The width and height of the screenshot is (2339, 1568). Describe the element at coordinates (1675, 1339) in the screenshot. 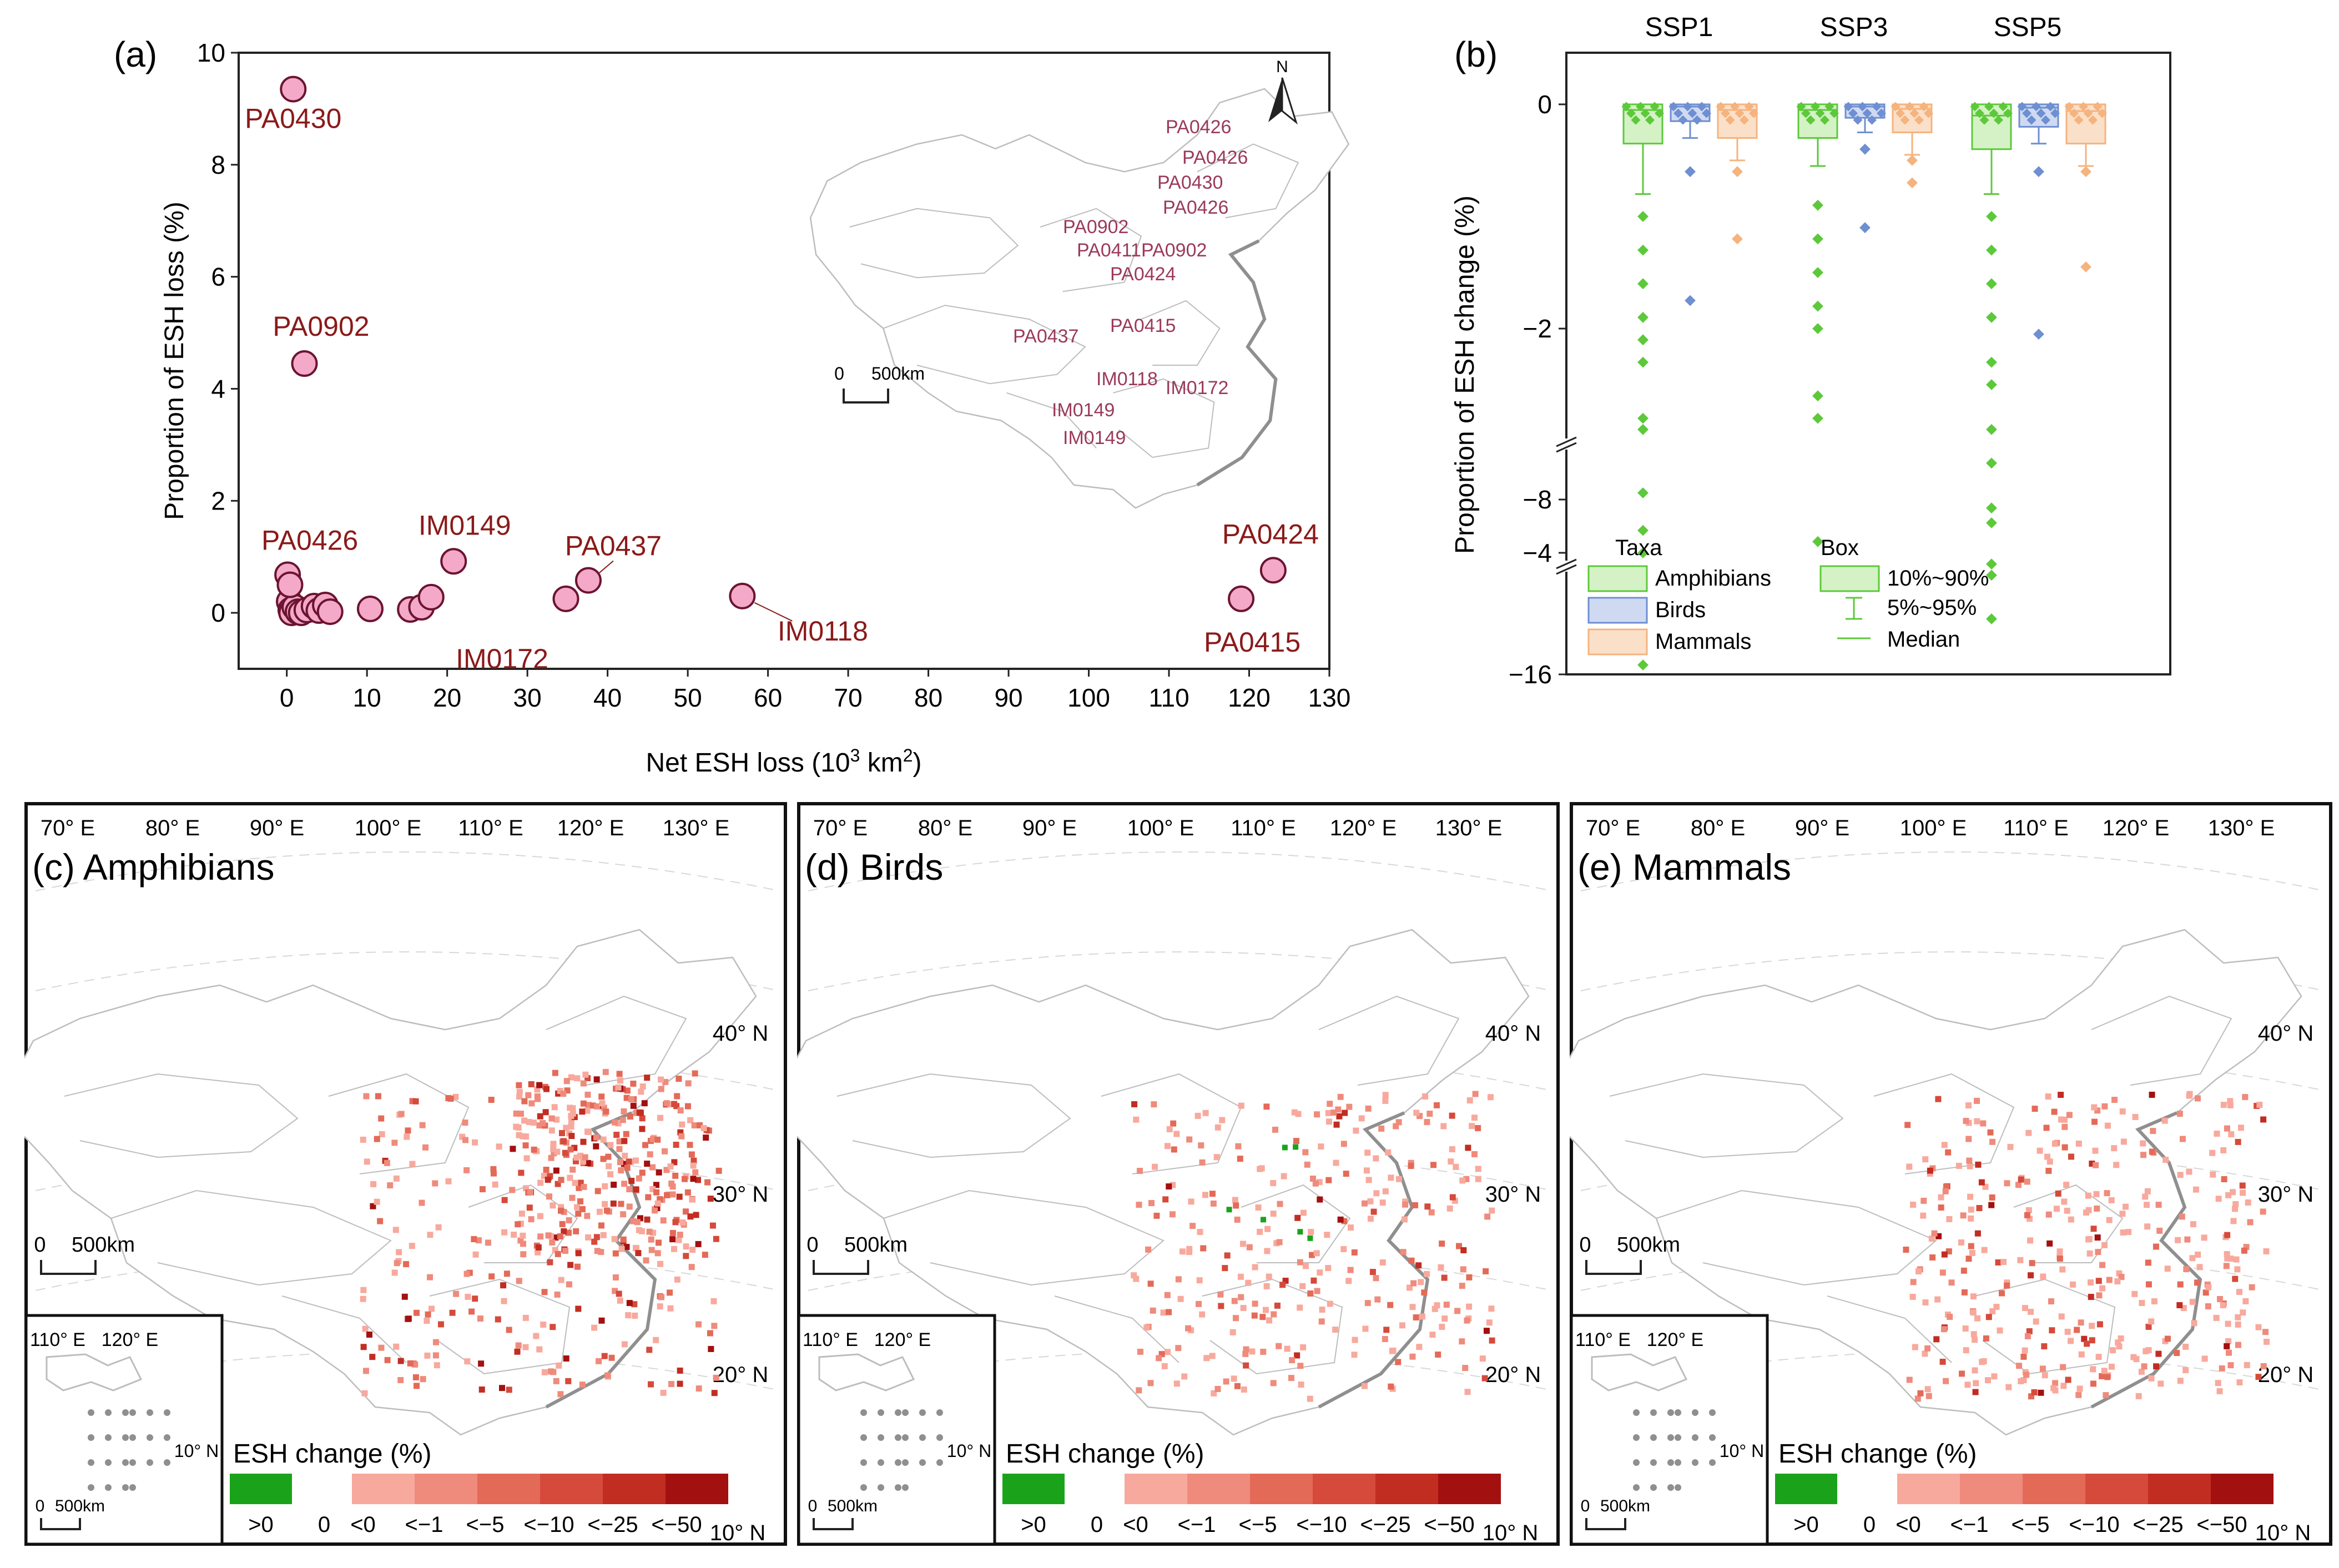

I see `inset-lon-label: 120° E` at that location.